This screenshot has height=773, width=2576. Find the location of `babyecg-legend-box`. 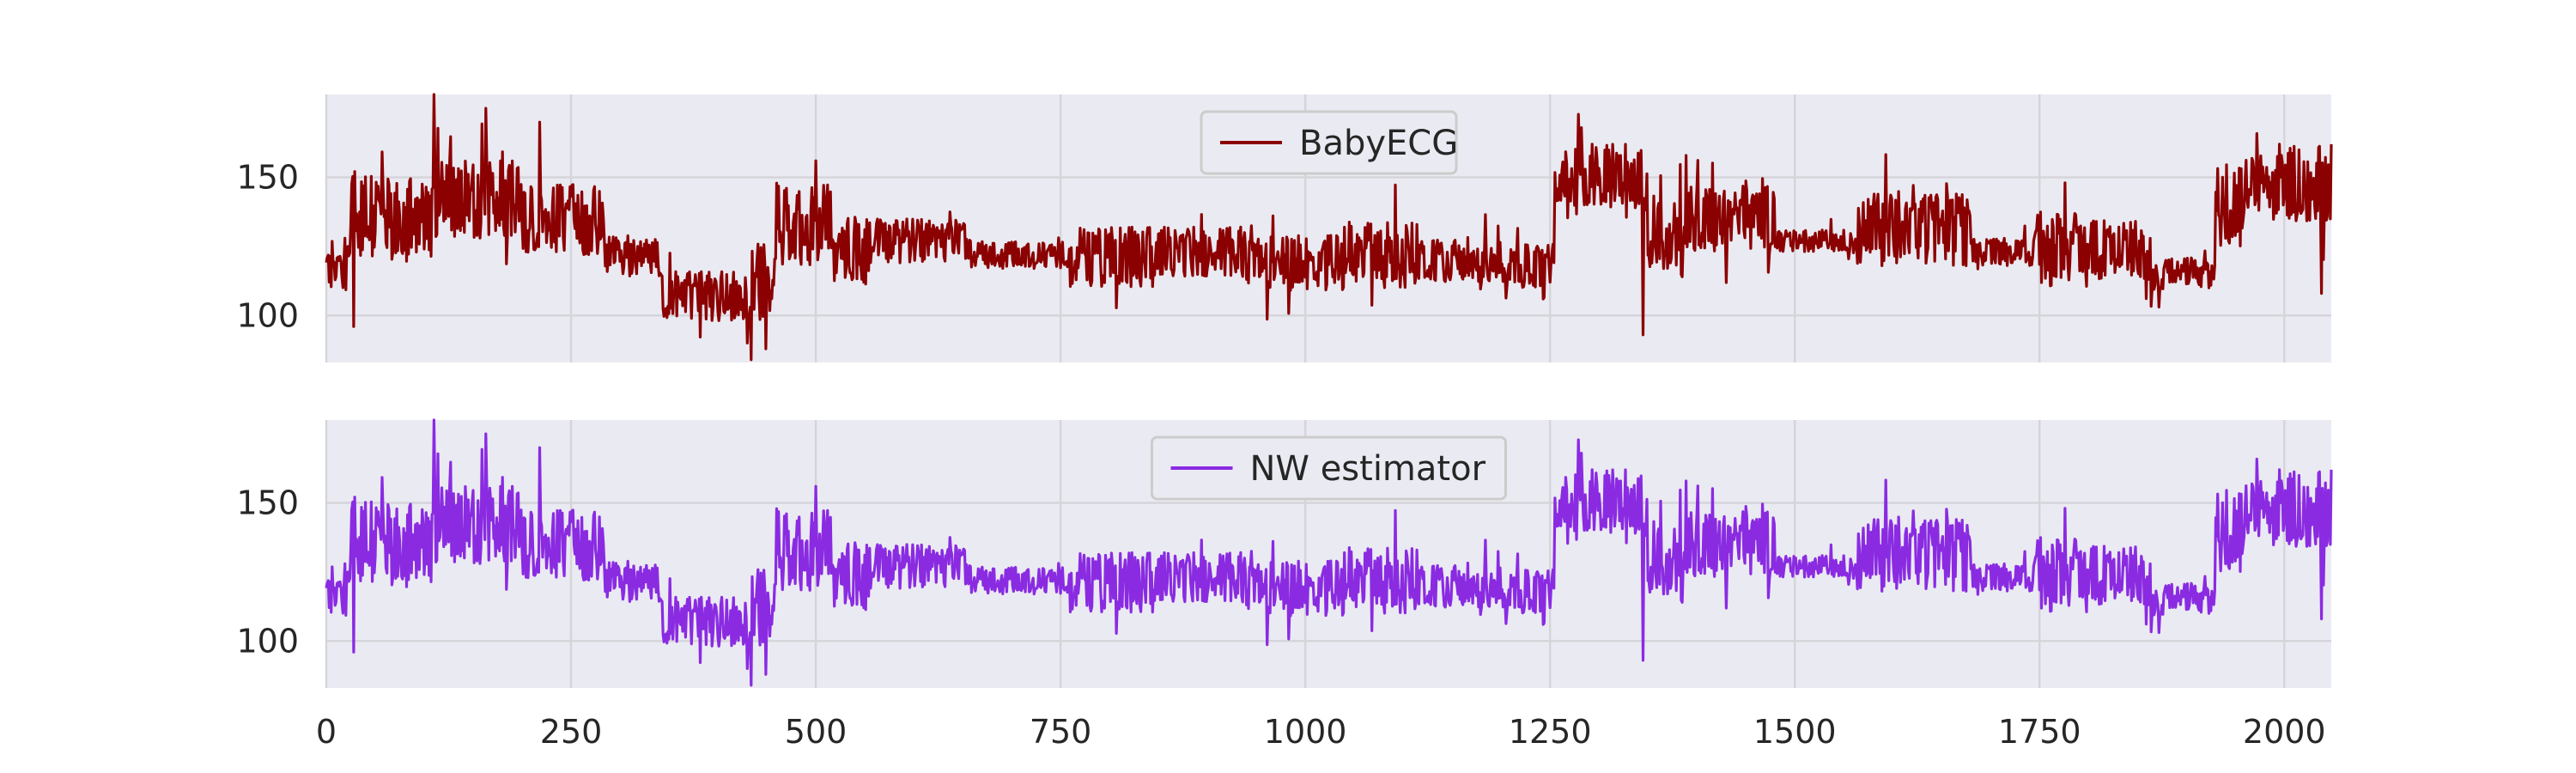

babyecg-legend-box is located at coordinates (1329, 142).